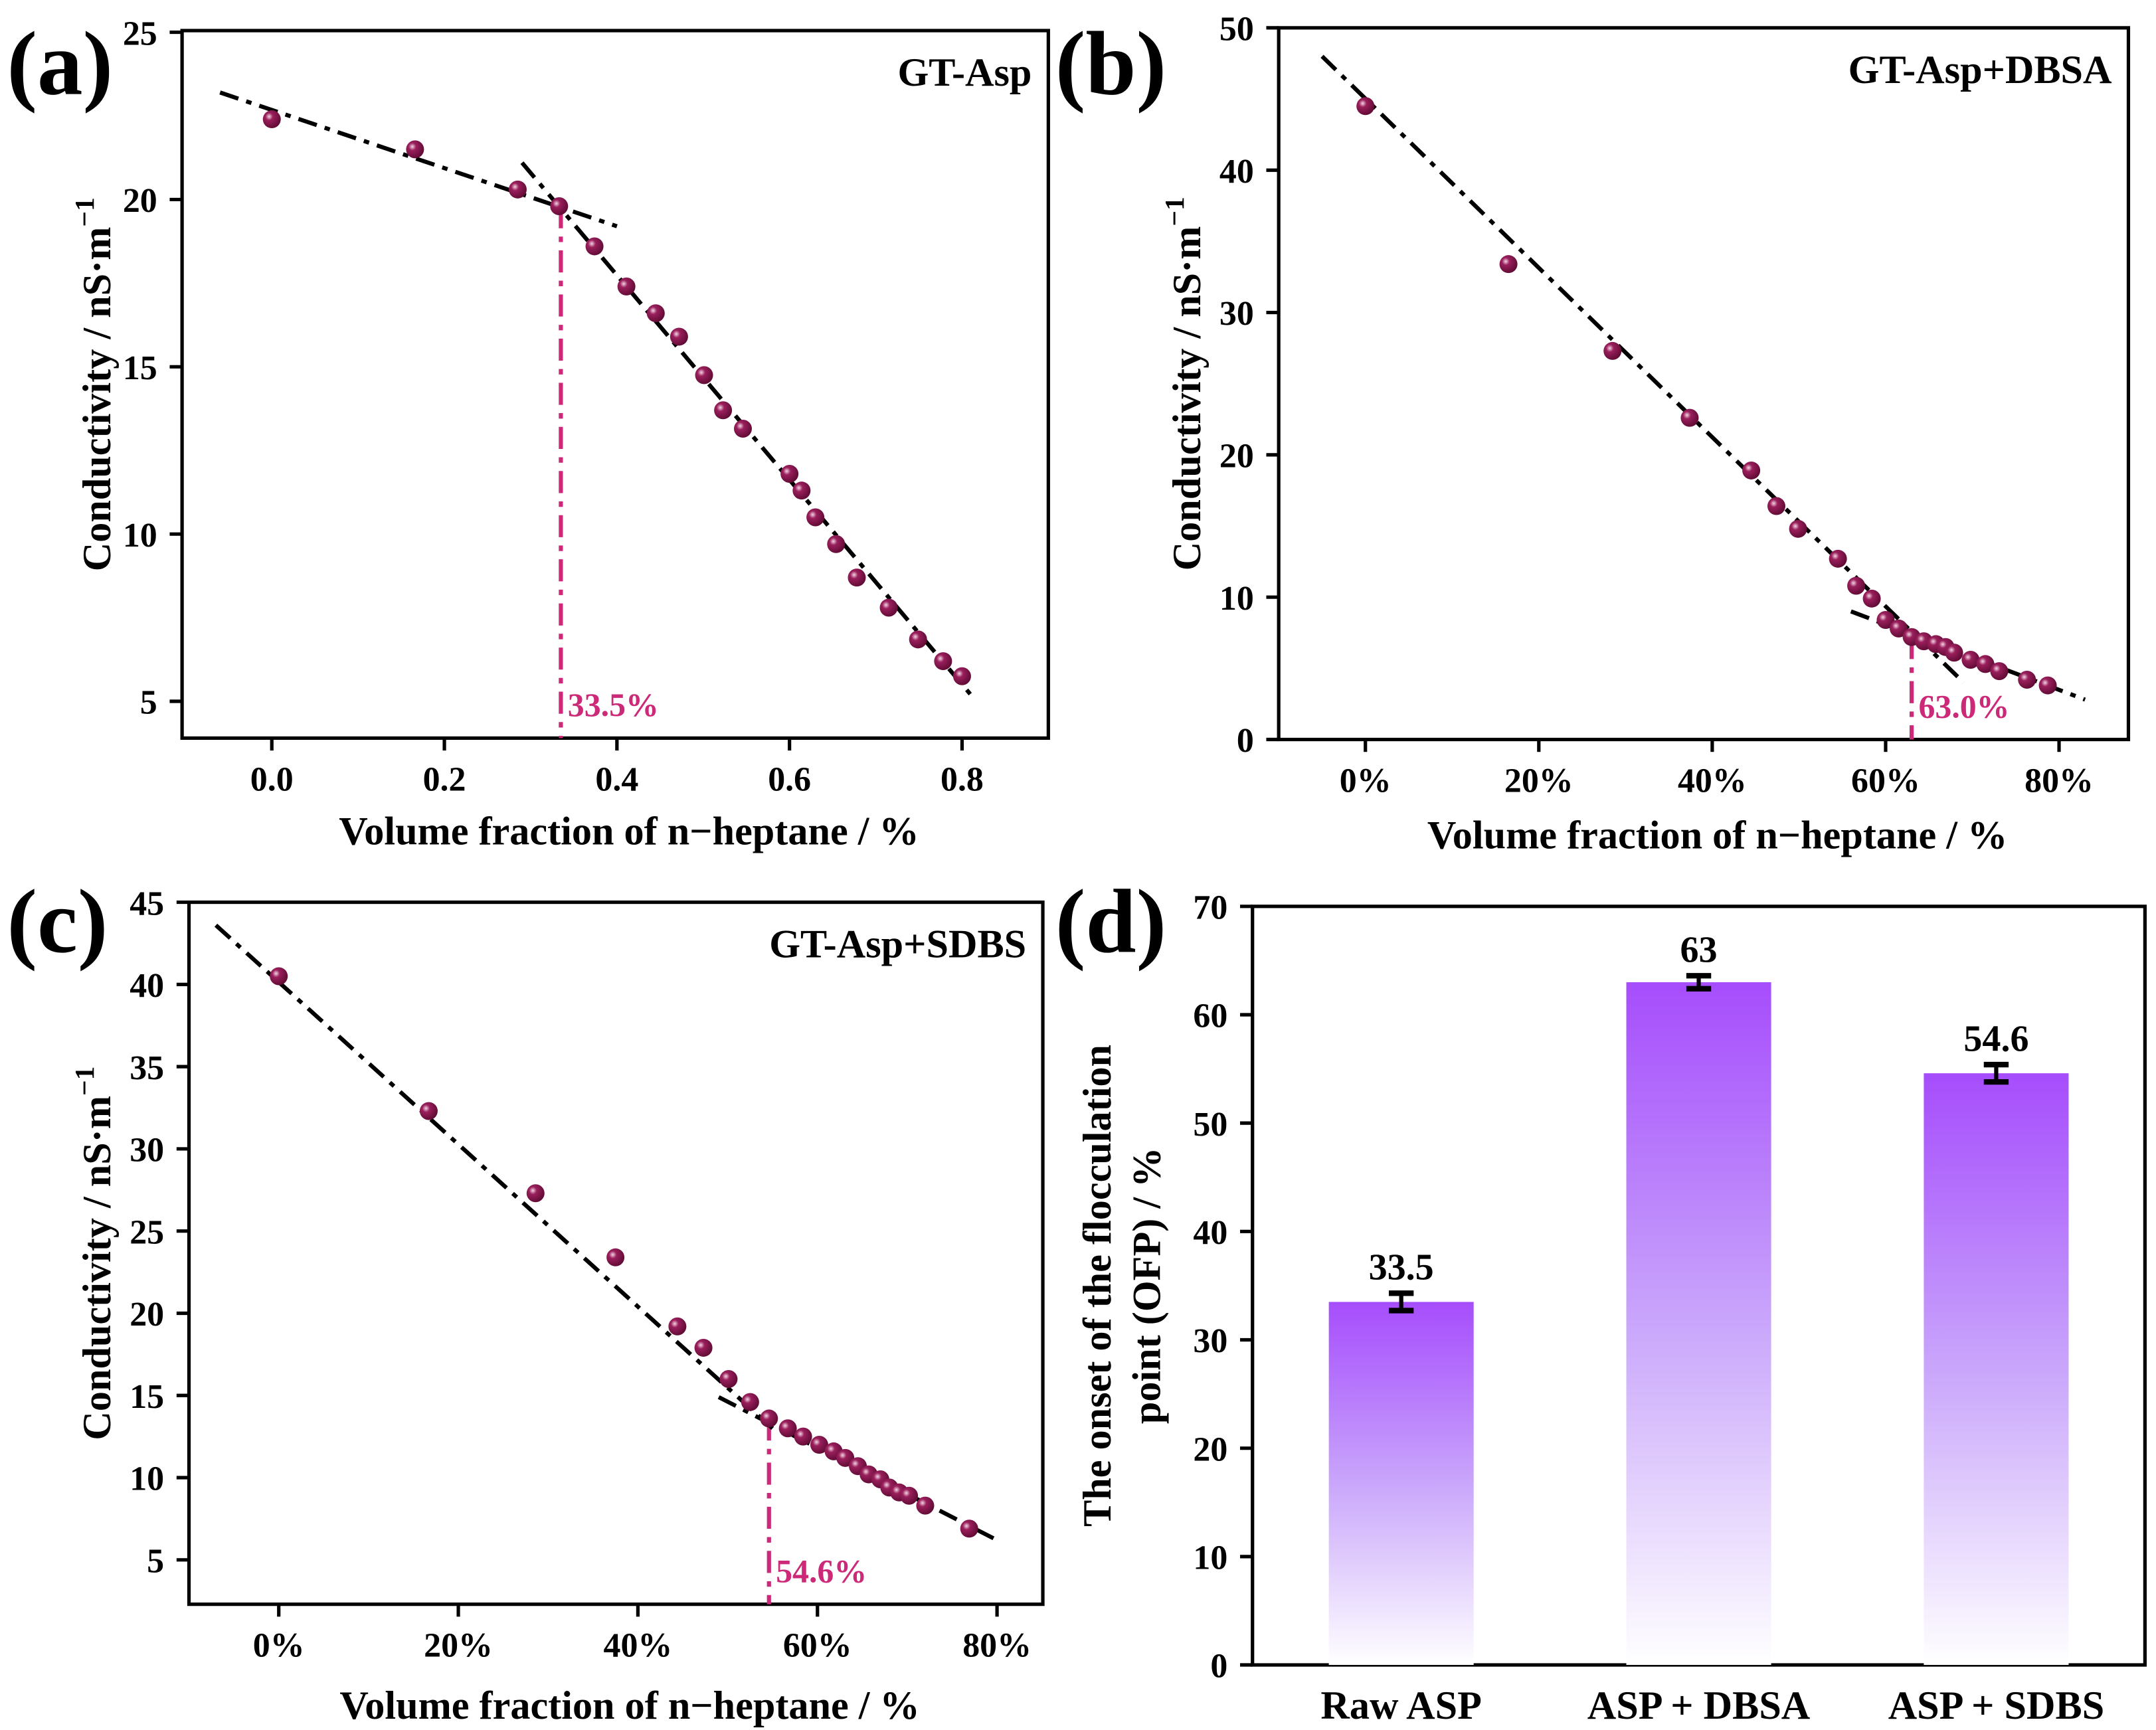  What do you see at coordinates (1245, 741) in the screenshot?
I see `y-tick-label: 0` at bounding box center [1245, 741].